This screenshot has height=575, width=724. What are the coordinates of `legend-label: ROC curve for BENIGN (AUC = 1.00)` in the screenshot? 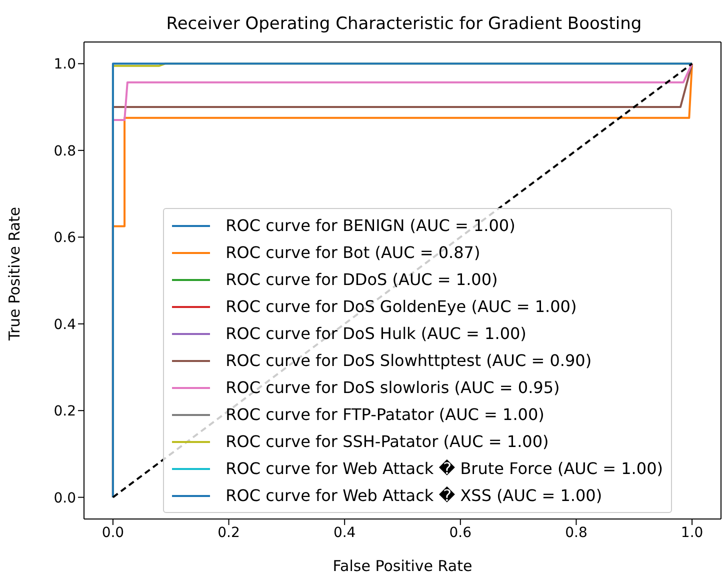 It's located at (371, 225).